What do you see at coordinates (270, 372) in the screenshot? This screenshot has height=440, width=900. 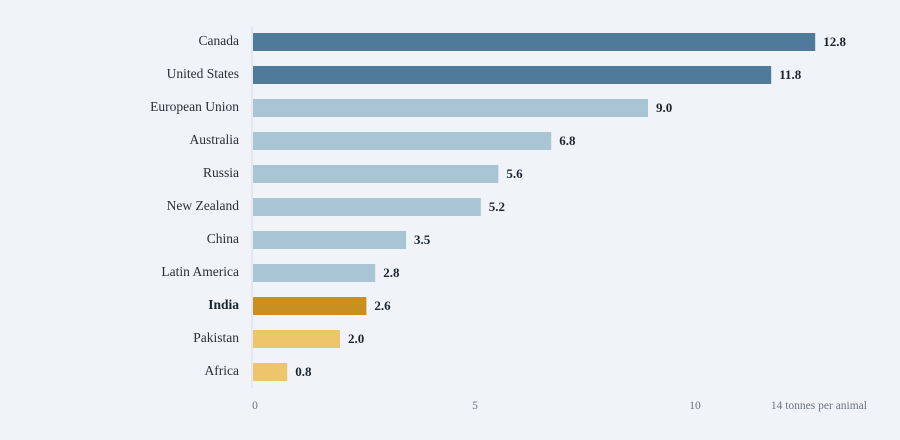 I see `bar-africa` at bounding box center [270, 372].